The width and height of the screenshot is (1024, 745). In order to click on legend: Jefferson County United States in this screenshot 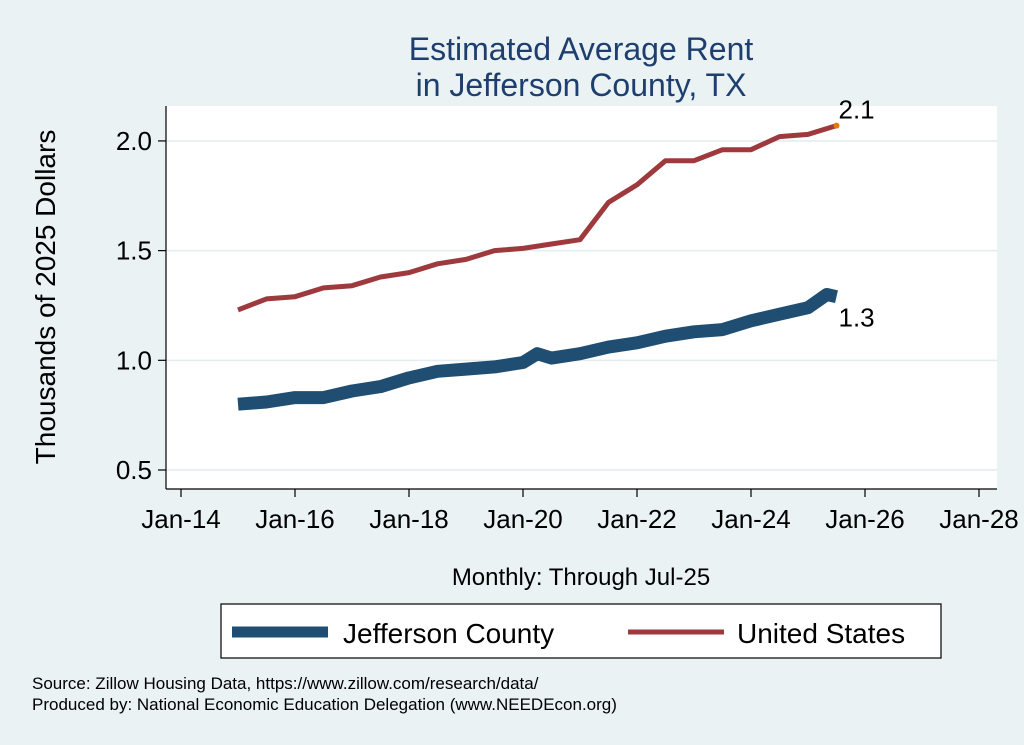, I will do `click(581, 631)`.